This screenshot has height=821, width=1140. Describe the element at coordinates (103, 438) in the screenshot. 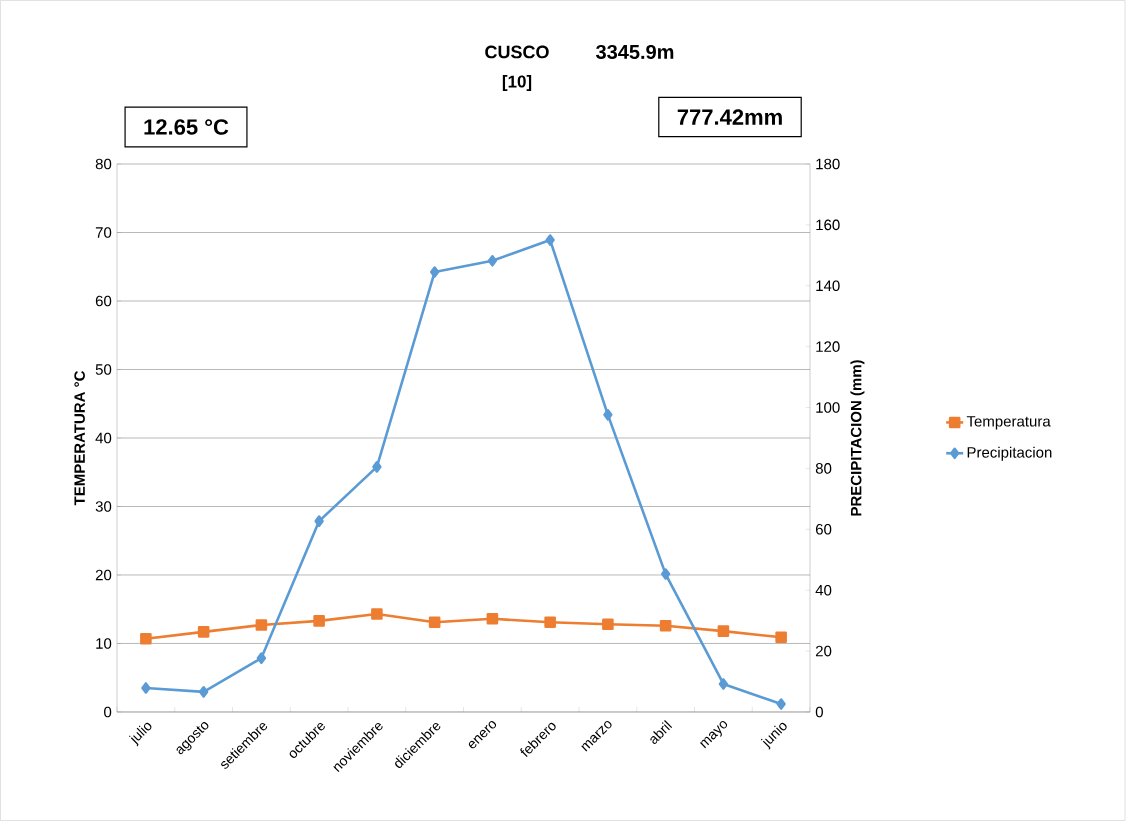

I see `y-tick-label: 40` at that location.